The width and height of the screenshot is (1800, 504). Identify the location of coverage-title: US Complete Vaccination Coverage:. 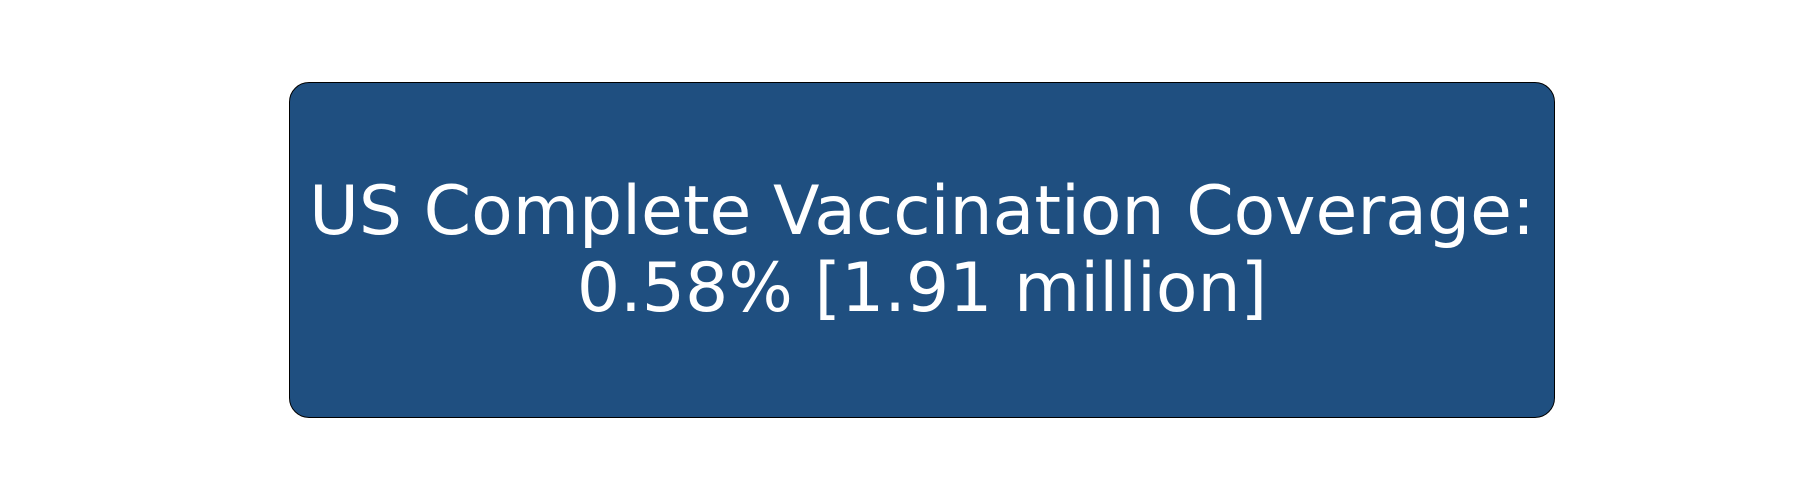
(922, 211).